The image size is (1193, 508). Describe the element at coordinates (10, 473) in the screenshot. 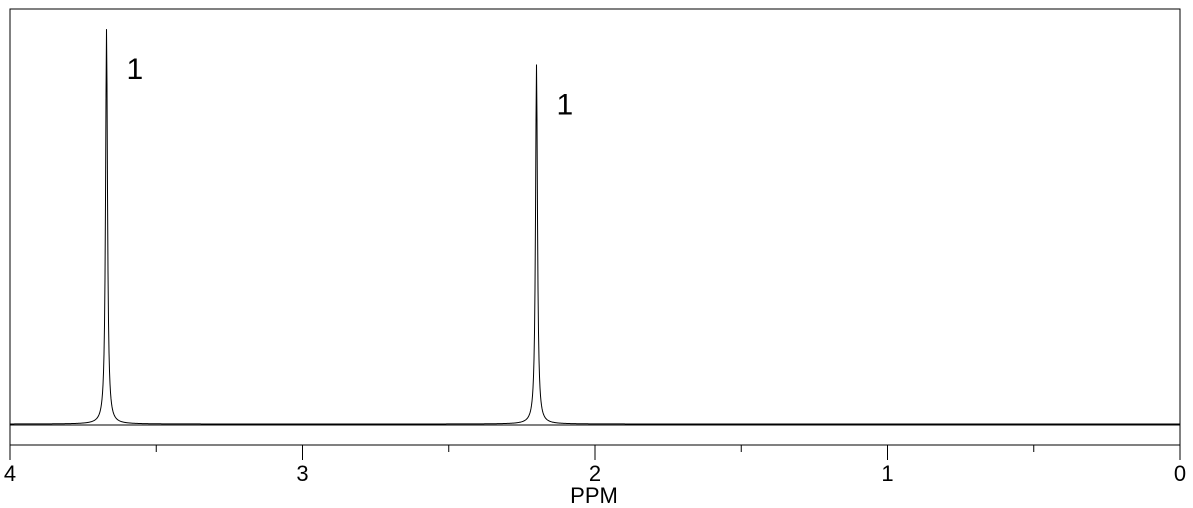

I see `x-tick-label: 4` at that location.